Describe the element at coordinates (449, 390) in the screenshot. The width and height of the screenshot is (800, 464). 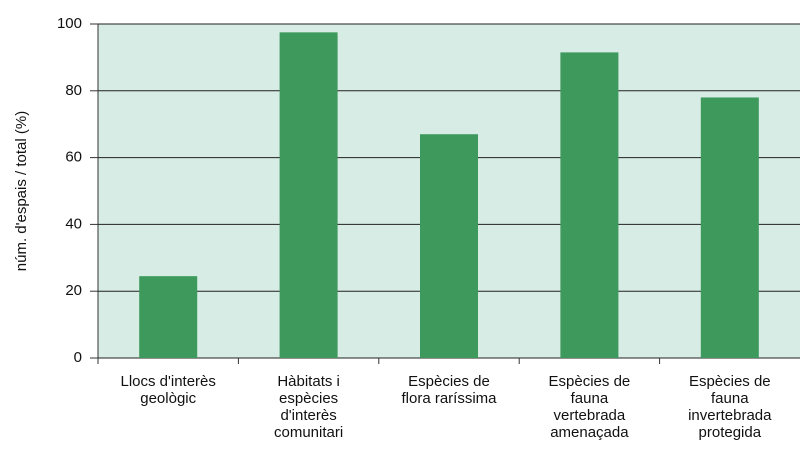
I see `x-tick-label: Espècies de flora raríssima` at that location.